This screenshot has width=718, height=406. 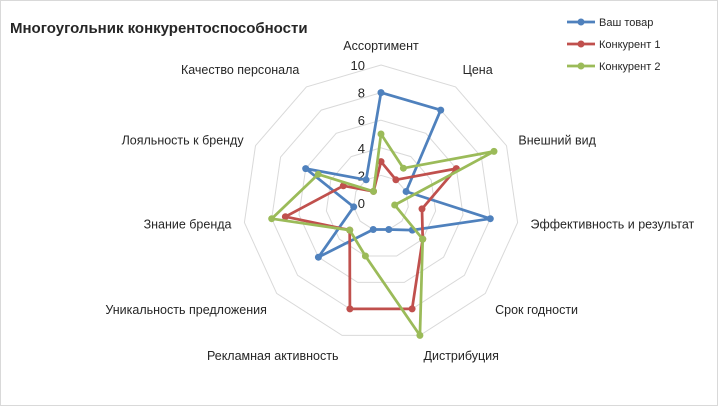 I want to click on legend: Ваш товар Конкурент 1 Конкурент 2, so click(x=613, y=45).